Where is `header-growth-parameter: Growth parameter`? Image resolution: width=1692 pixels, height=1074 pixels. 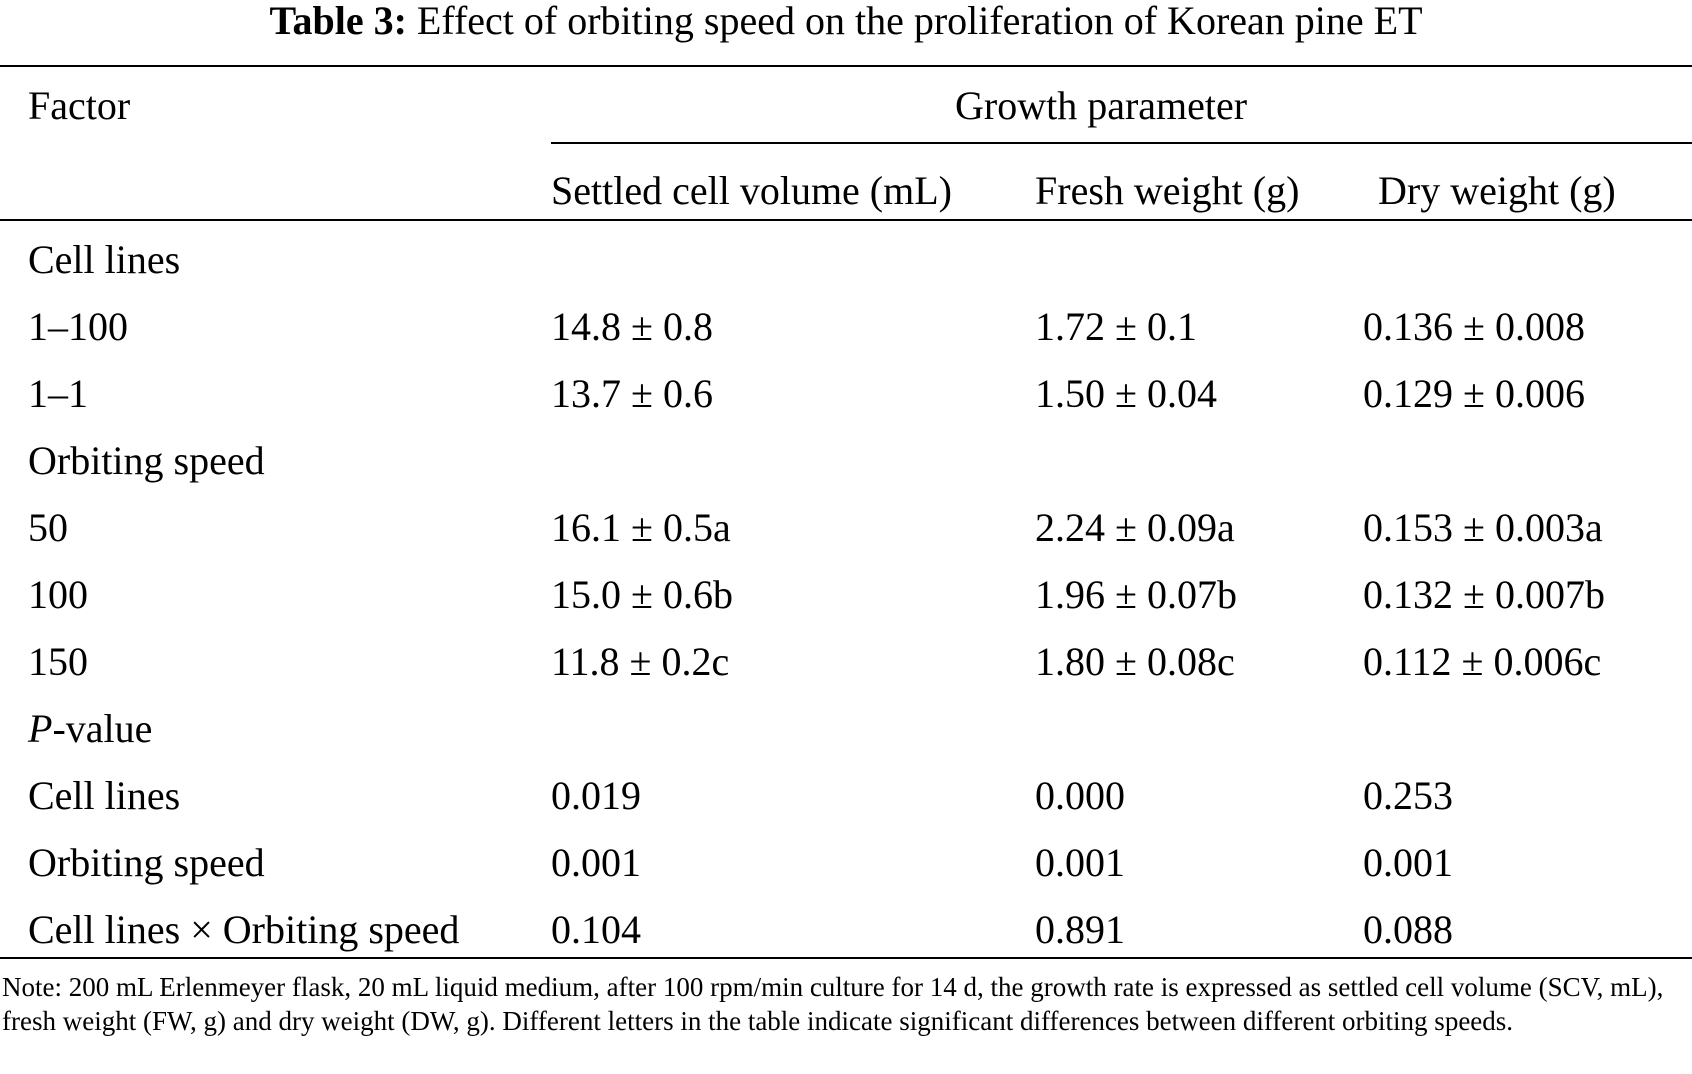
header-growth-parameter: Growth parameter is located at coordinates (1101, 105).